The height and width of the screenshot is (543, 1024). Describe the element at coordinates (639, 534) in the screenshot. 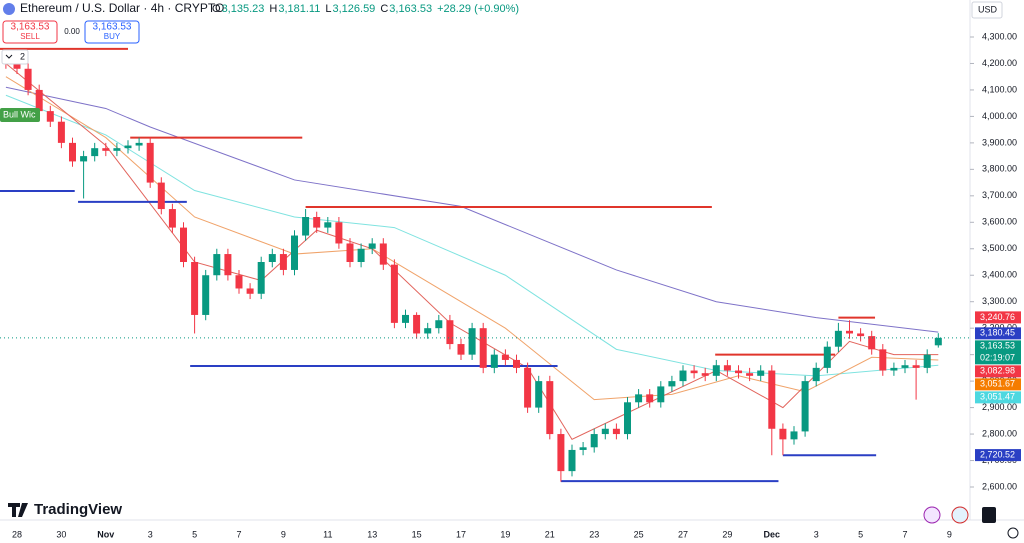

I see `x-tick-label: 25` at that location.